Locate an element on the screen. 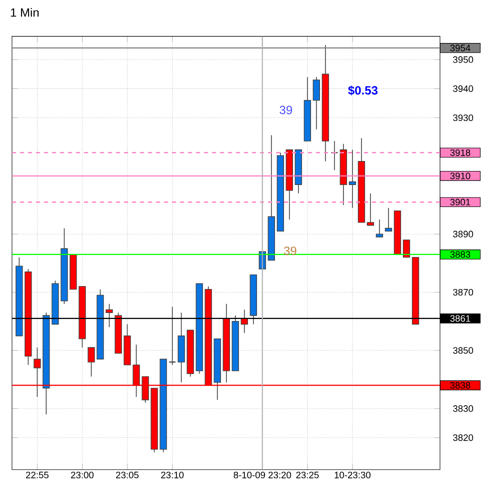 The image size is (496, 495). ref-line-label: 3954 is located at coordinates (460, 48).